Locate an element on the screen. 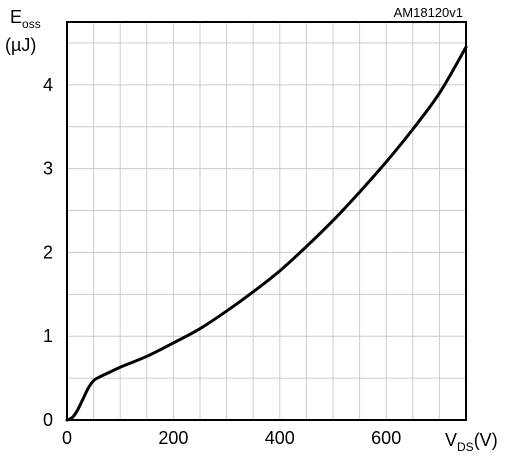 This screenshot has height=456, width=523. y-tick-label: 2 is located at coordinates (48, 252).